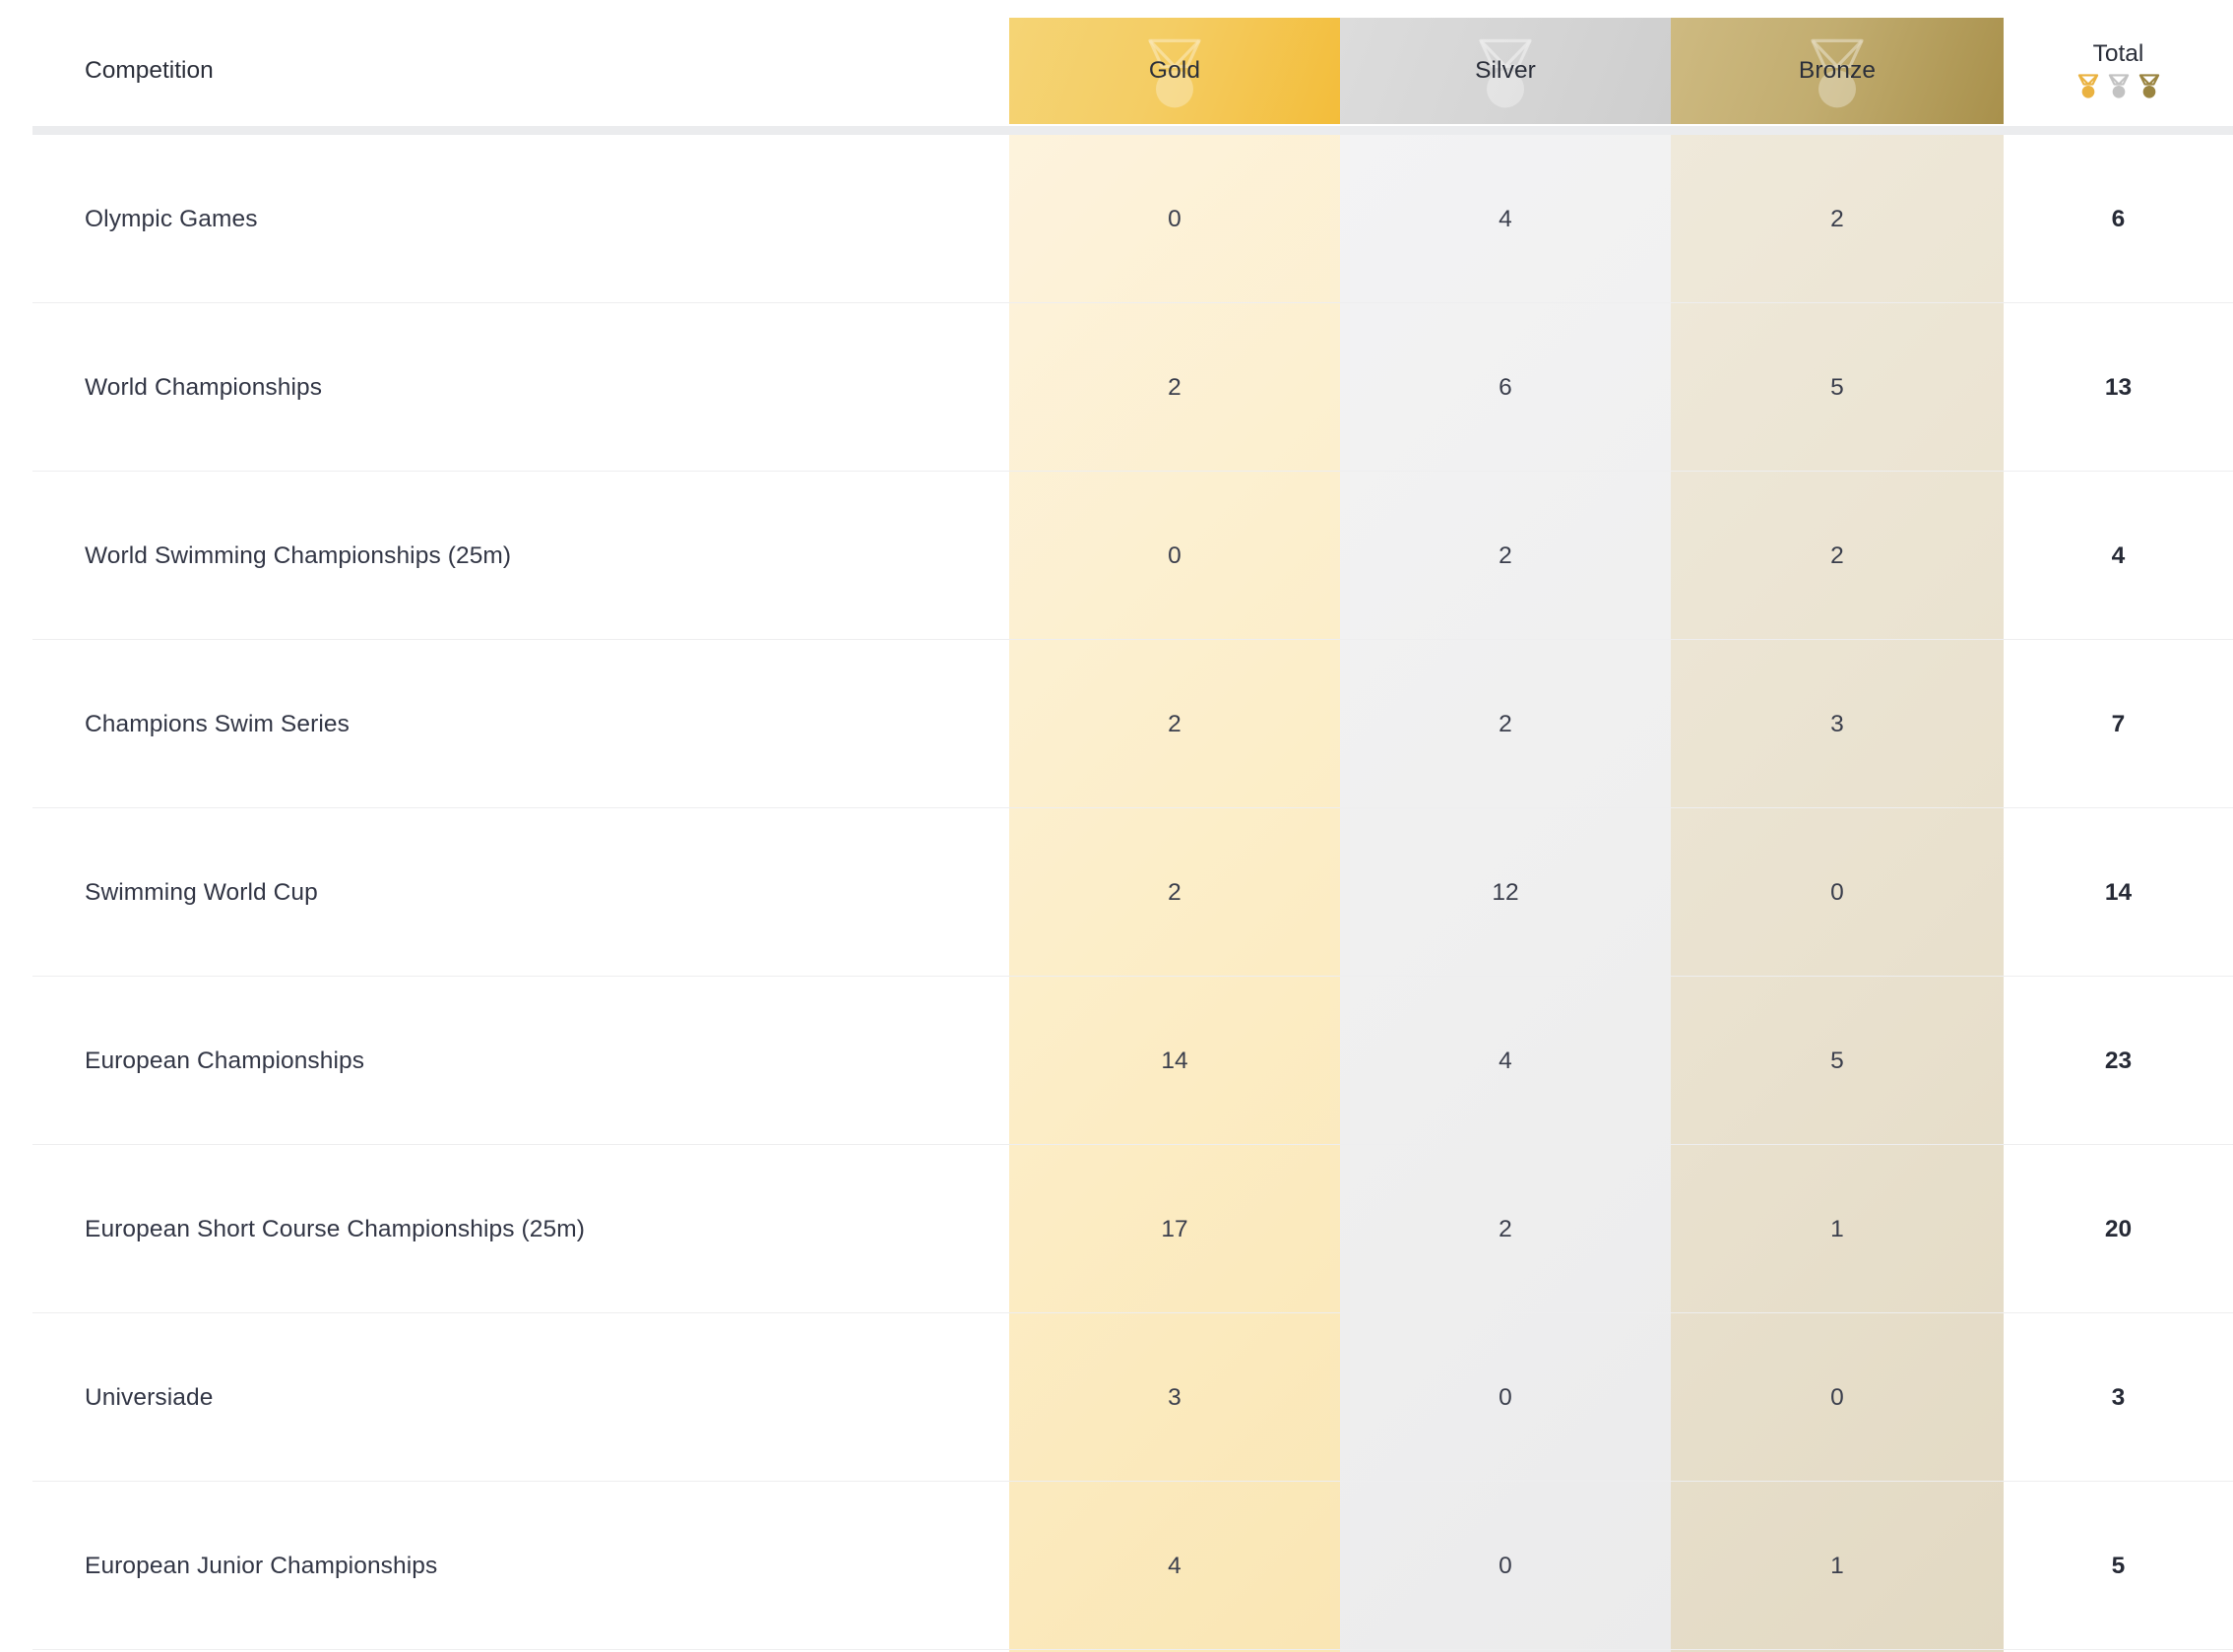  Describe the element at coordinates (1116, 1397) in the screenshot. I see `table-row: Universiade 3 0 0 3` at that location.